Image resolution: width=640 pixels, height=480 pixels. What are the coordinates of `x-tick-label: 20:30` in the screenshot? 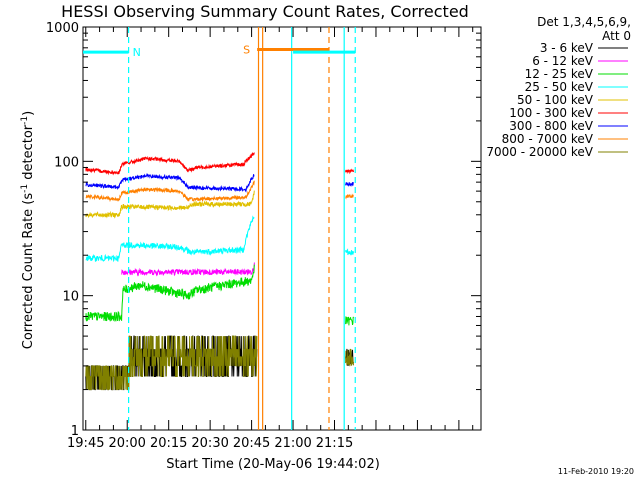 It's located at (209, 443).